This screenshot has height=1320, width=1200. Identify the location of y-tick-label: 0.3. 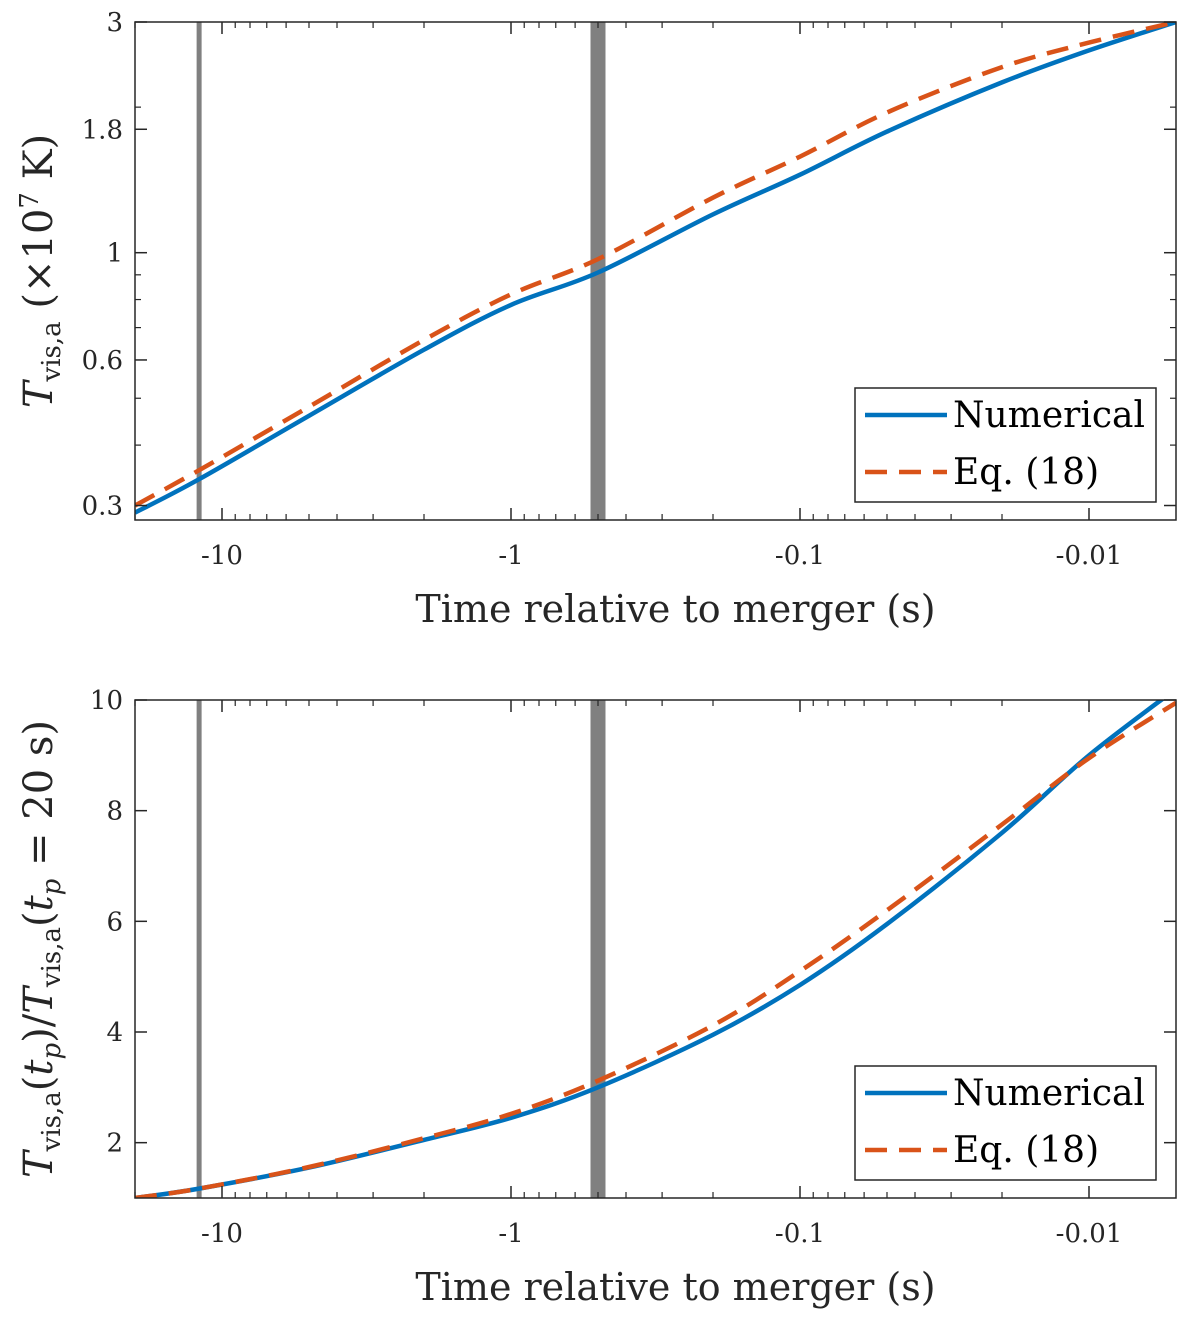
(102, 507).